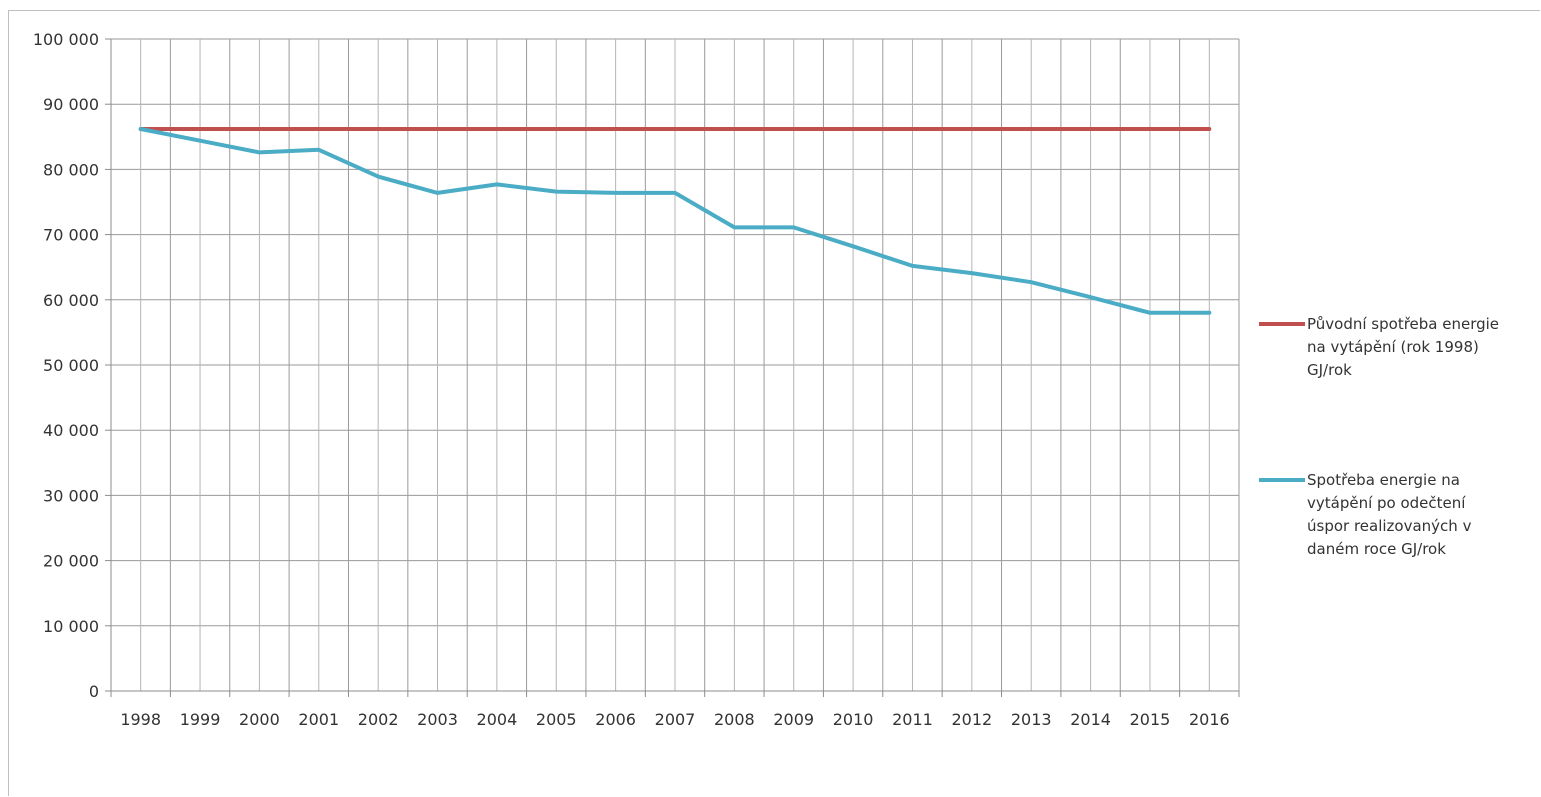  What do you see at coordinates (971, 719) in the screenshot?
I see `x-tick-label: 2012` at bounding box center [971, 719].